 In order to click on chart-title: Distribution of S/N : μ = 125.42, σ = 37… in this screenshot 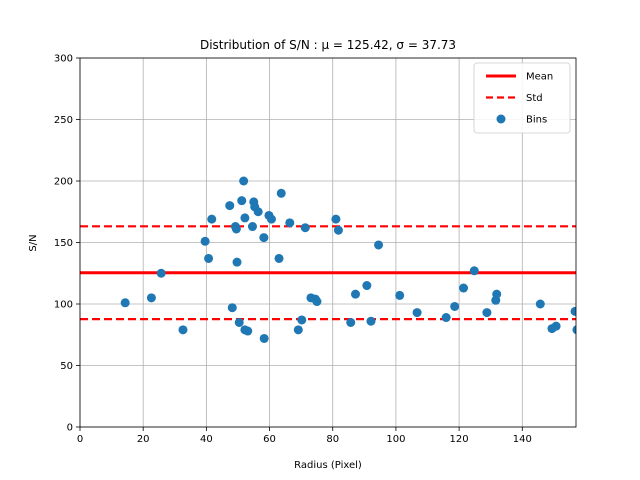, I will do `click(328, 45)`.